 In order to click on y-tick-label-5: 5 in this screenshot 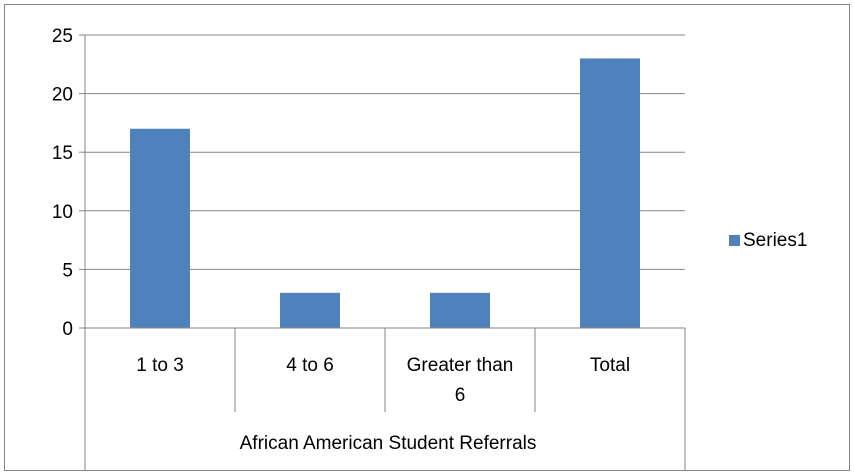, I will do `click(67, 270)`.